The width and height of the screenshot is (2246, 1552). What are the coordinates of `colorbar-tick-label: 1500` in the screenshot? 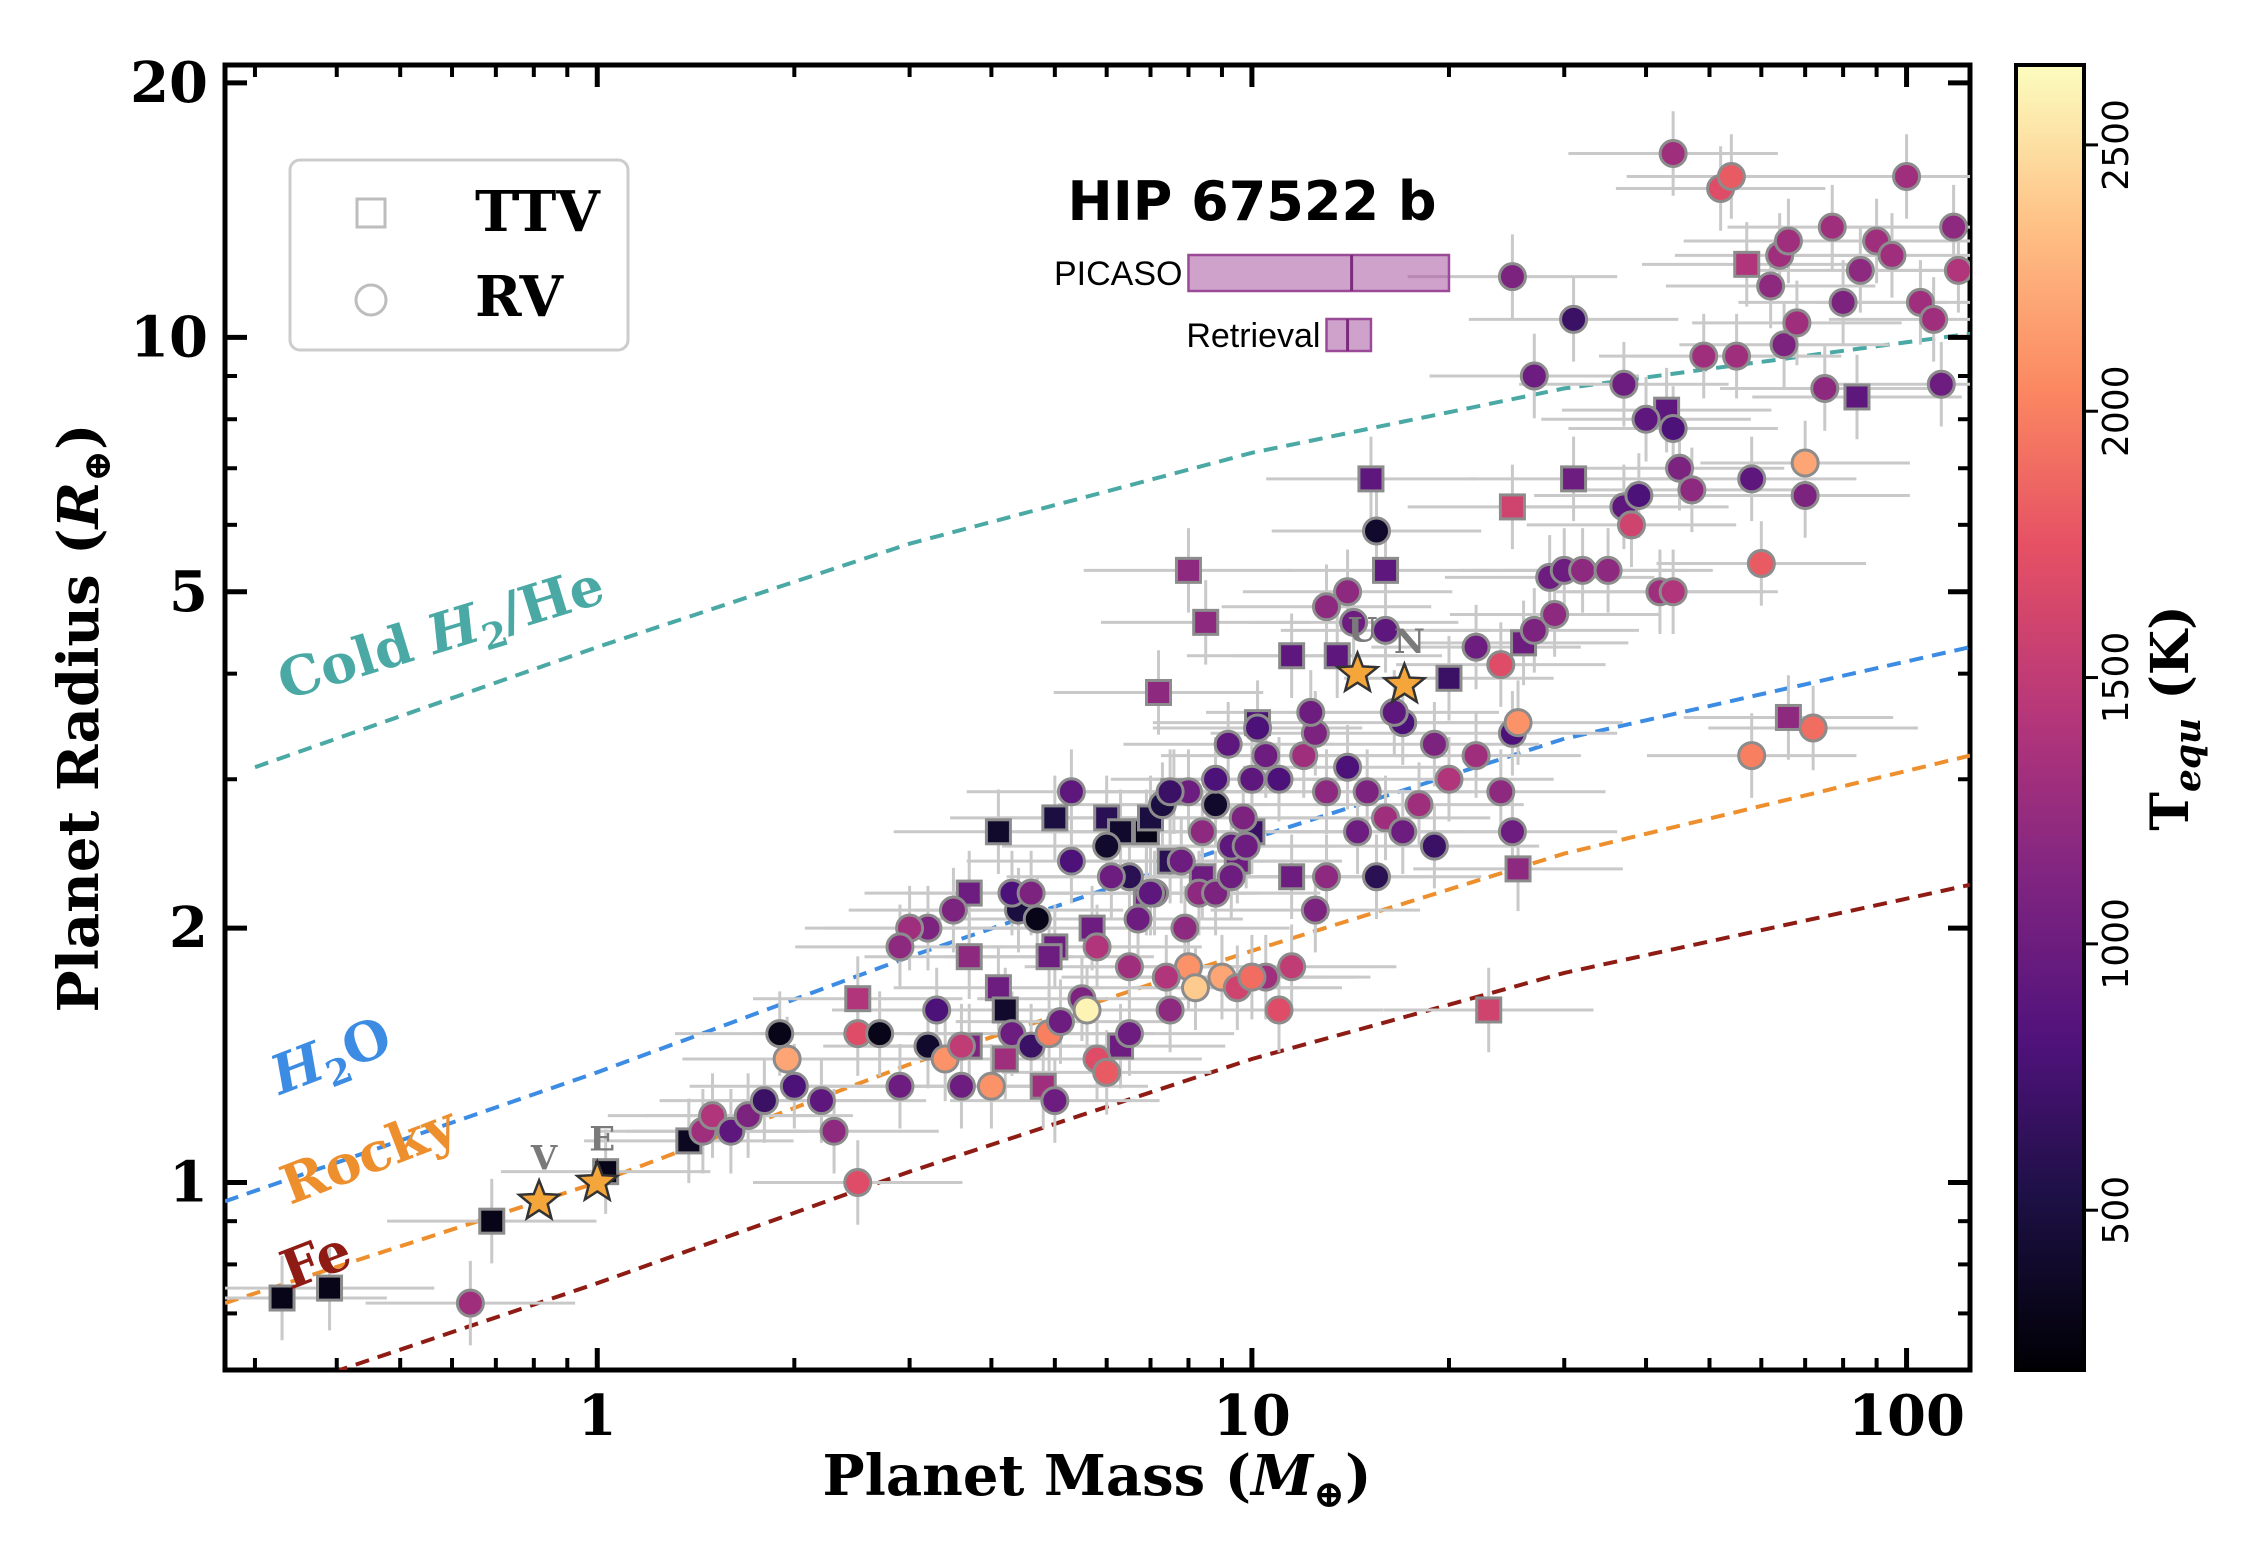 It's located at (2116, 678).